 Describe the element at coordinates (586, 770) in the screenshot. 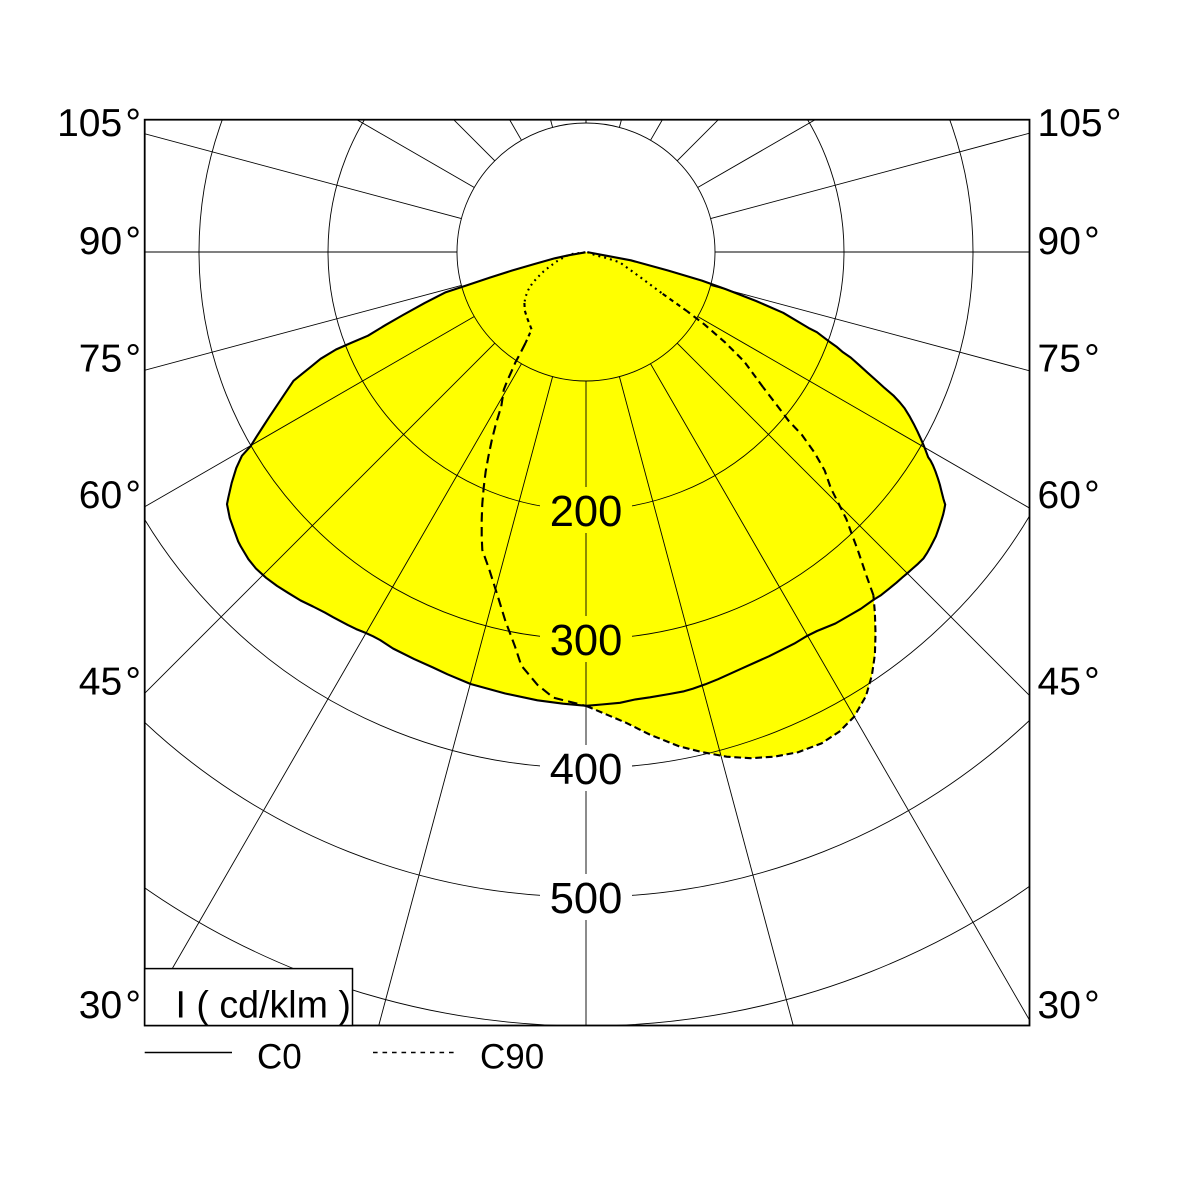

I see `svg-text: 400` at that location.